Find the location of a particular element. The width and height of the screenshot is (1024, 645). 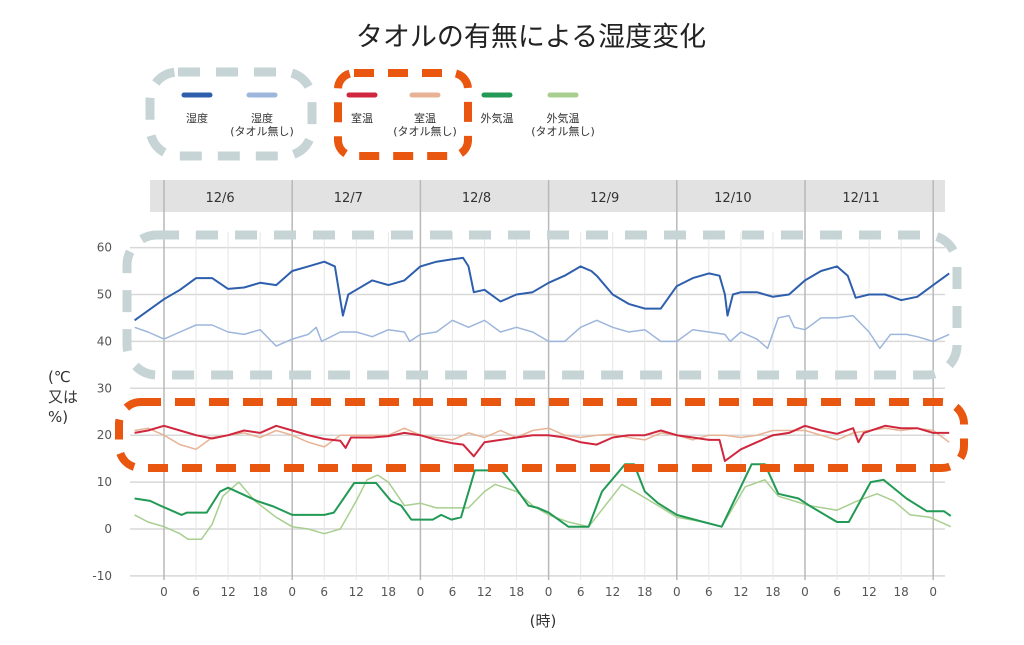

legend-item: 湿度 is located at coordinates (197, 108).